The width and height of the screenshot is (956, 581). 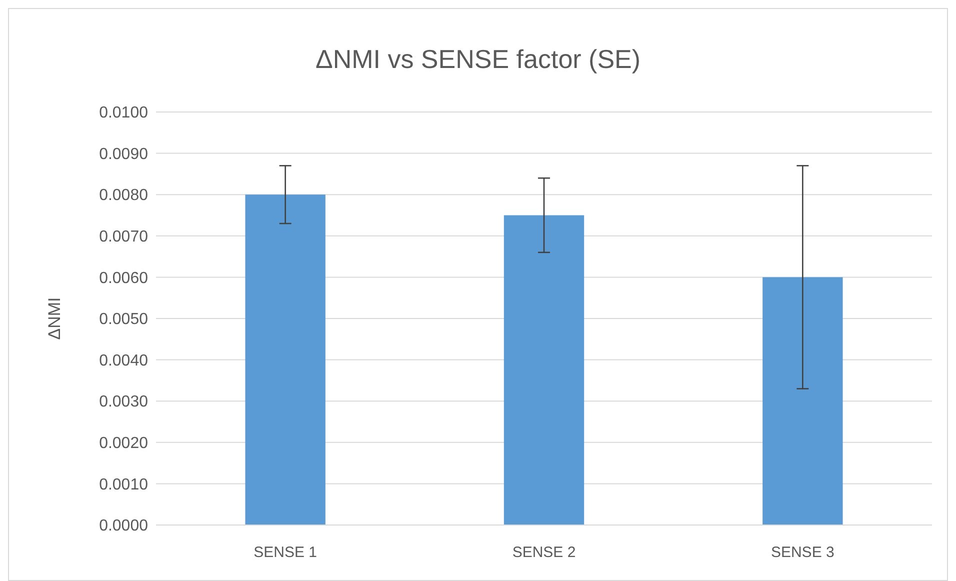 I want to click on y-tick-label: 0.0070, so click(x=123, y=237).